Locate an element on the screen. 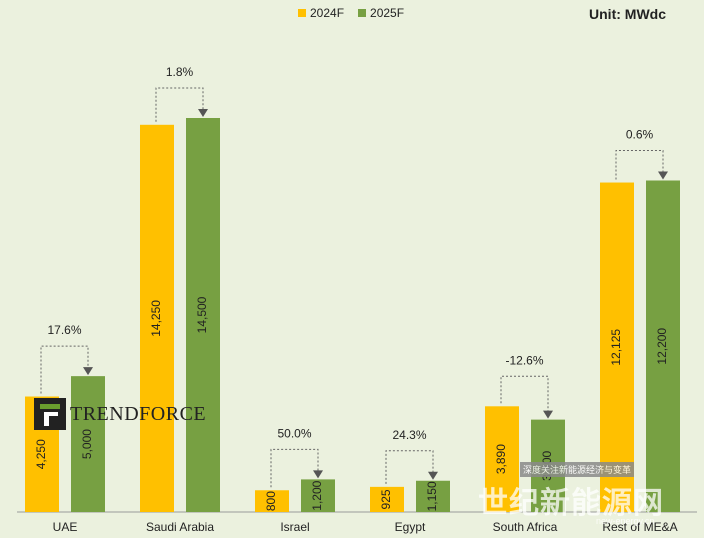 The width and height of the screenshot is (704, 538). category-label-saudi-arabia: Saudi Arabia is located at coordinates (180, 527).